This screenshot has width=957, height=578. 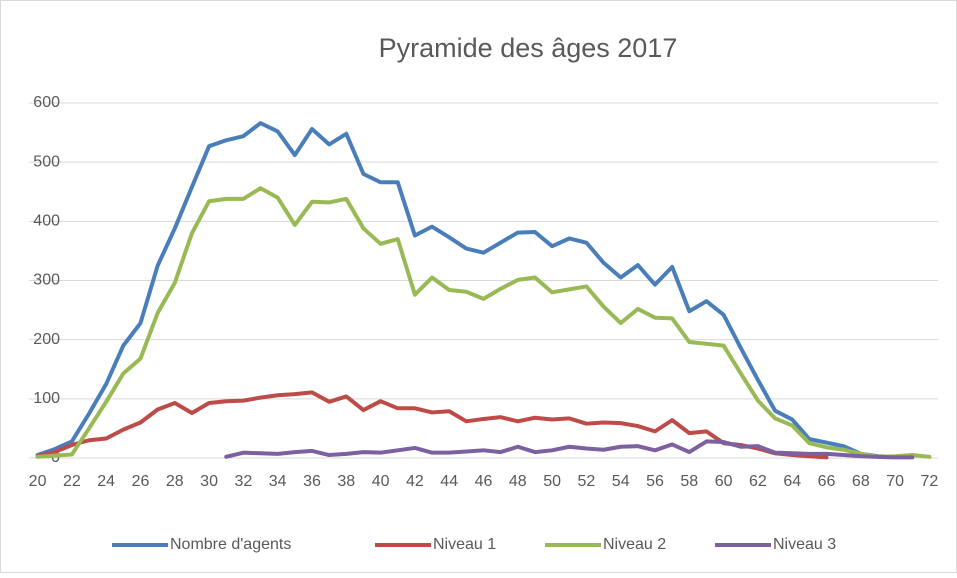 What do you see at coordinates (312, 481) in the screenshot?
I see `x-tick-label: 36` at bounding box center [312, 481].